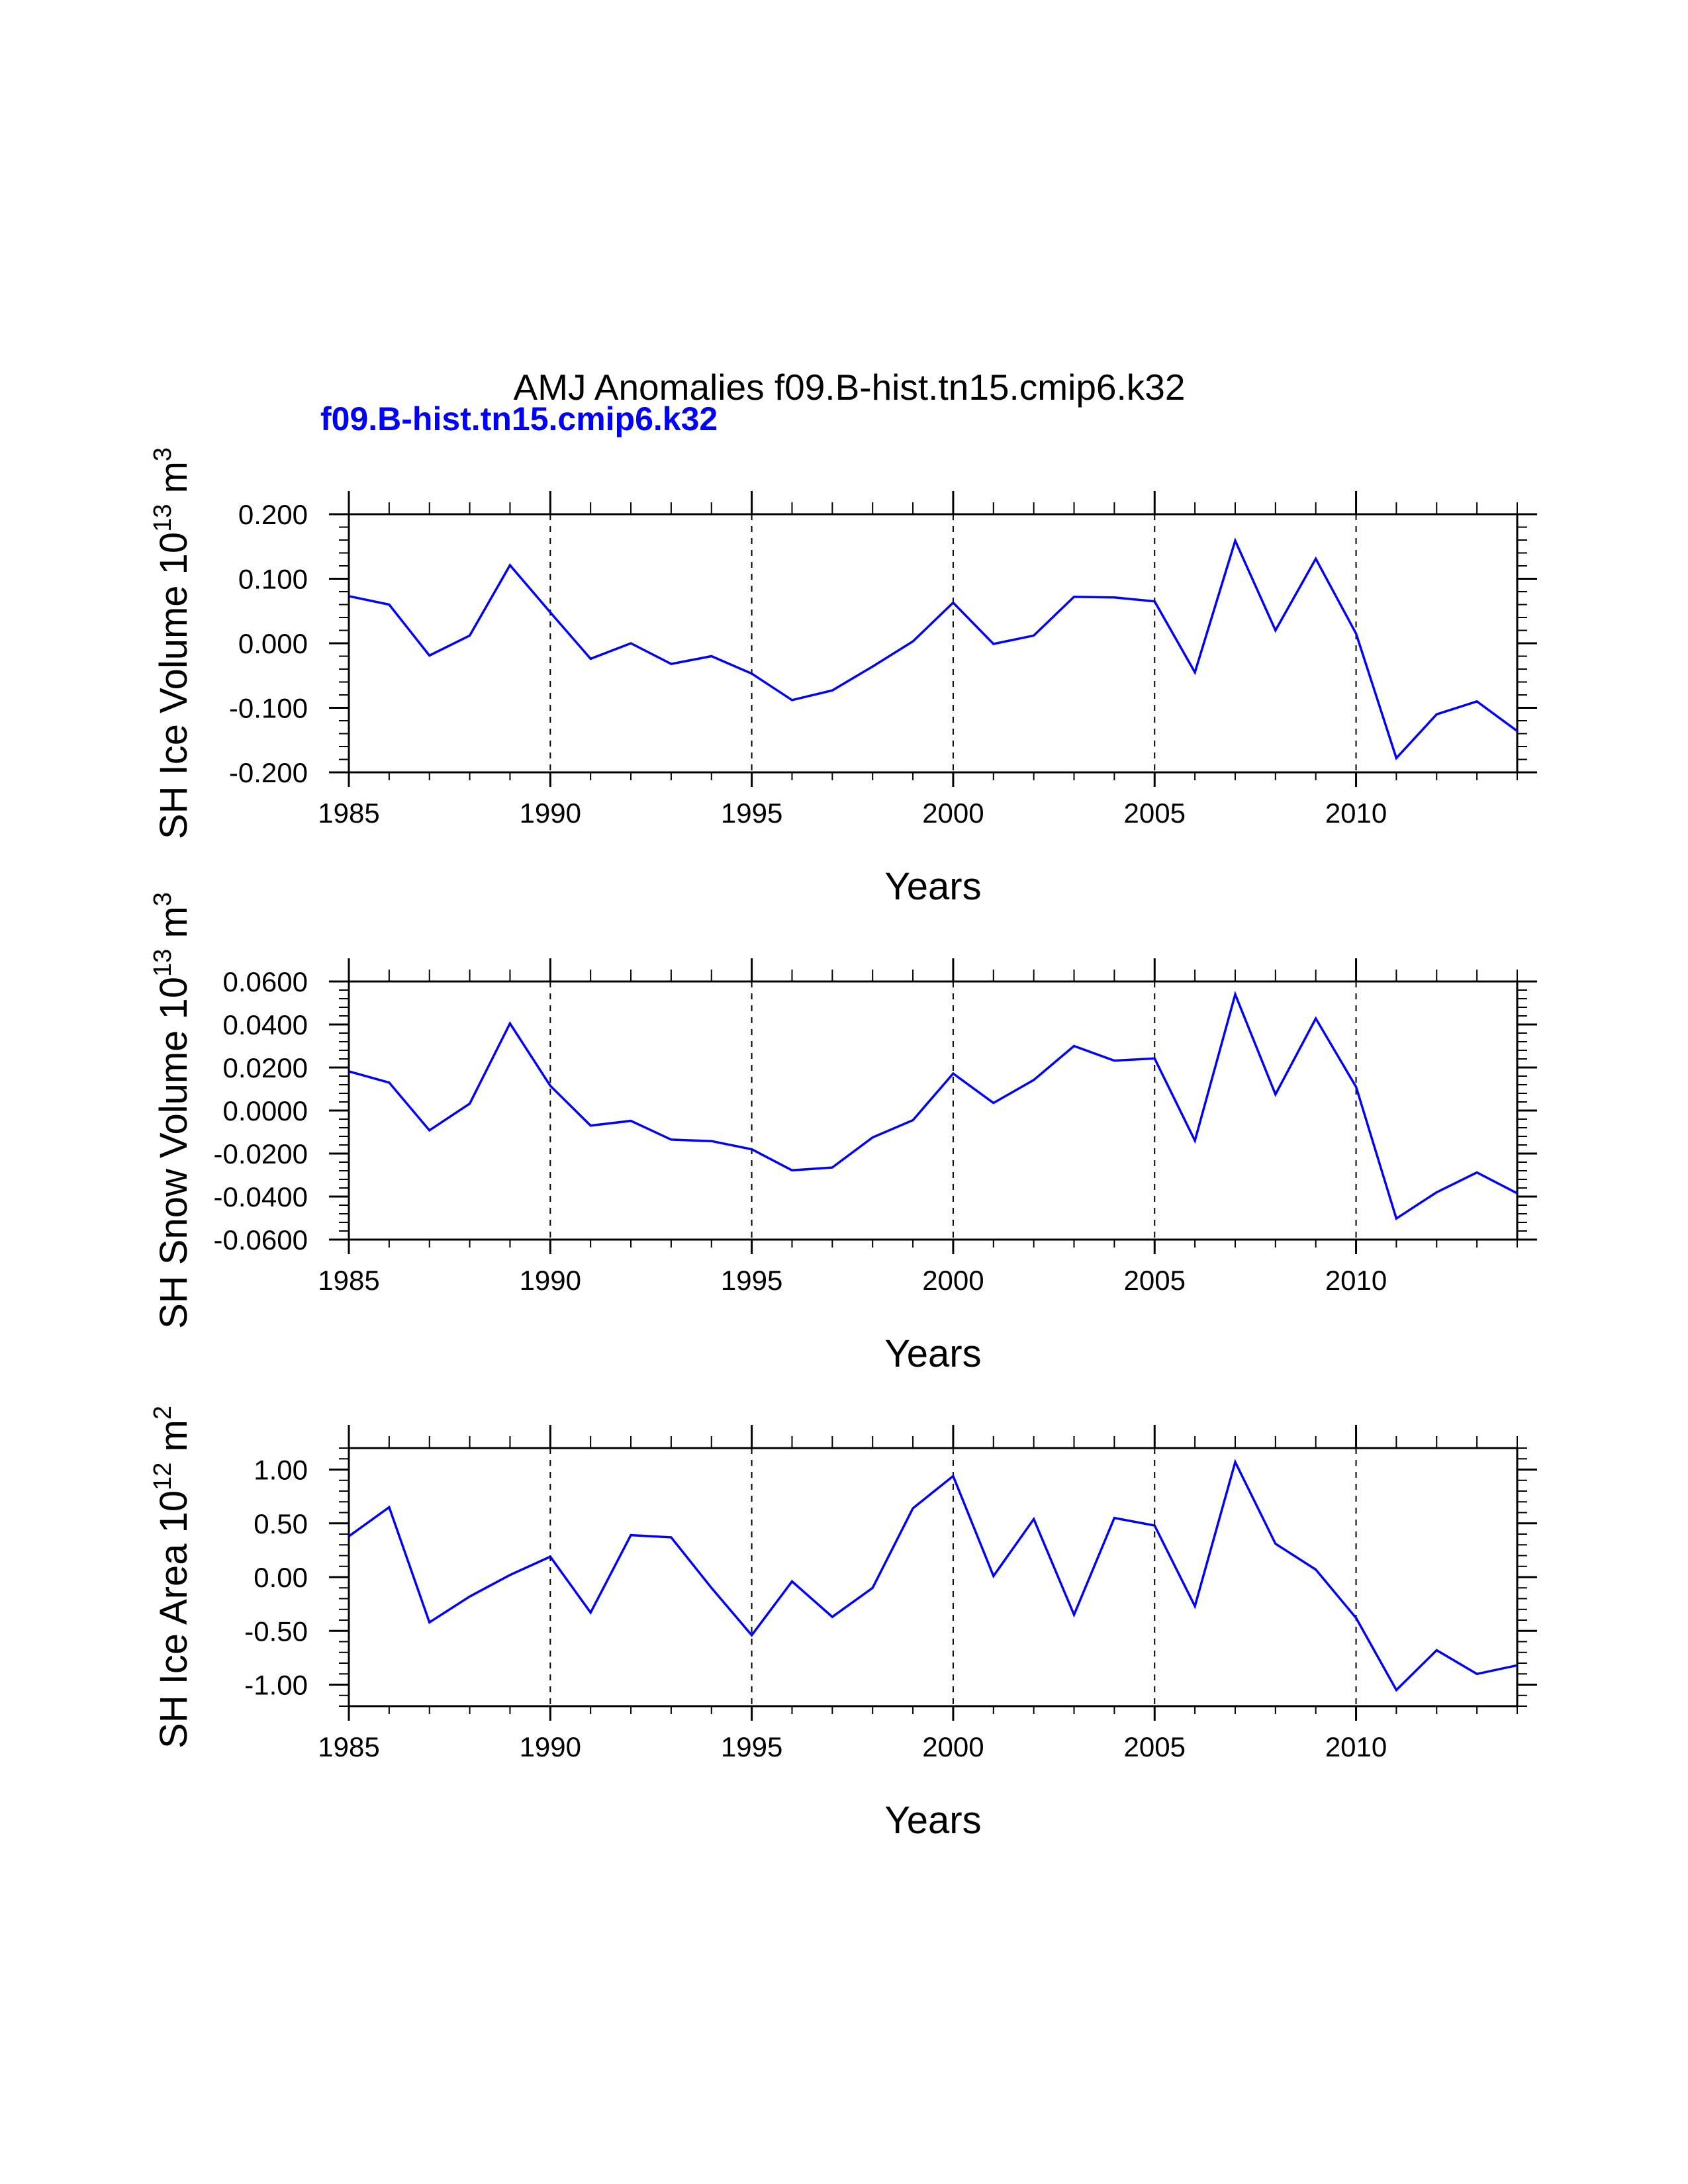 The height and width of the screenshot is (2184, 1688). I want to click on y-tick-label: 0.0200, so click(265, 1067).